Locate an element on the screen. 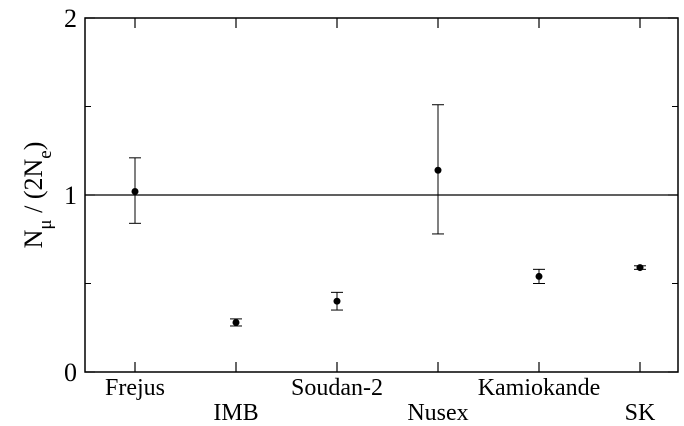  category-label: SK is located at coordinates (640, 413).